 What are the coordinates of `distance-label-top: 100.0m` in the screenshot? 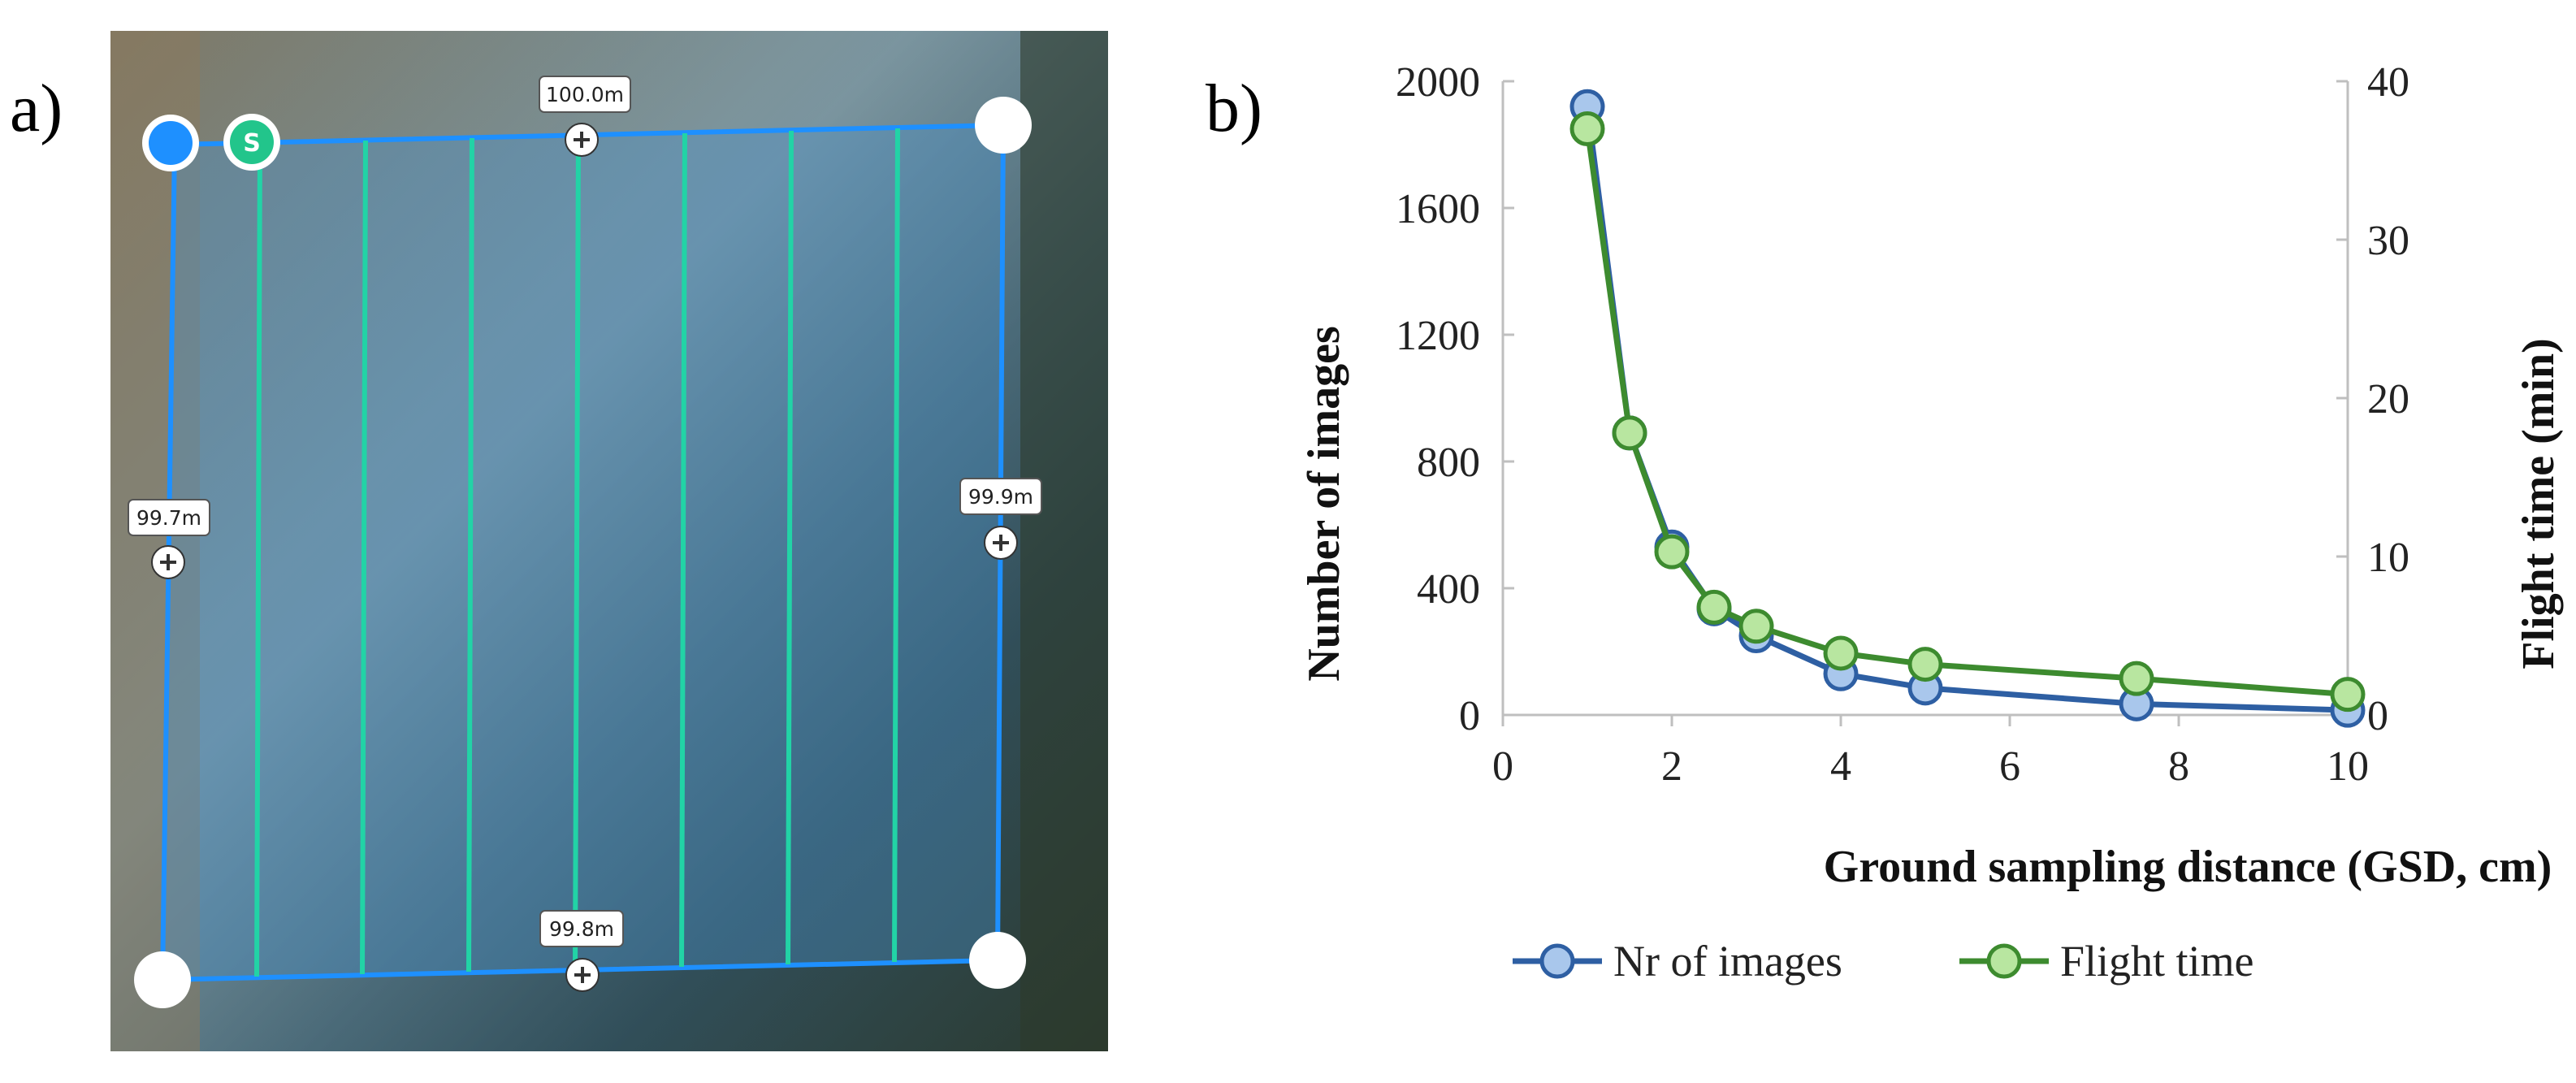 It's located at (585, 94).